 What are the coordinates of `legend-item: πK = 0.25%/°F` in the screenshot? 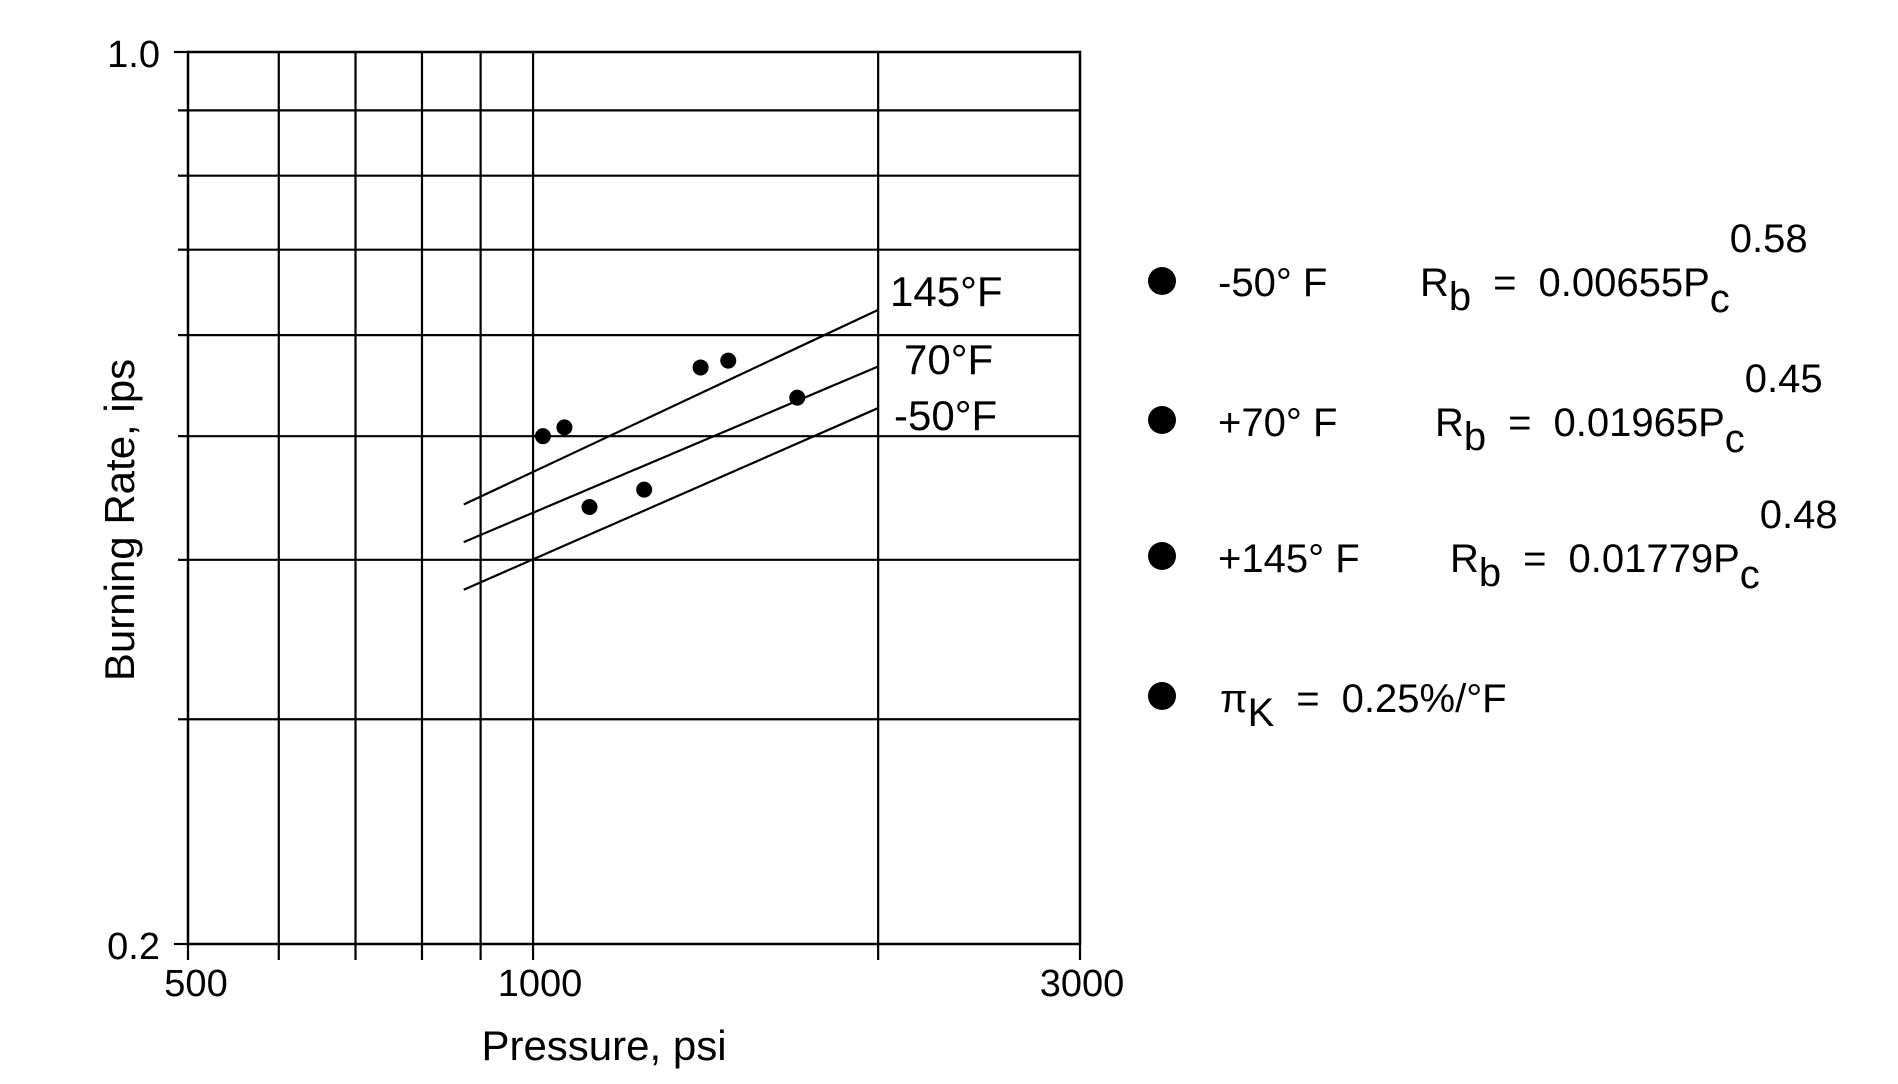 It's located at (1327, 706).